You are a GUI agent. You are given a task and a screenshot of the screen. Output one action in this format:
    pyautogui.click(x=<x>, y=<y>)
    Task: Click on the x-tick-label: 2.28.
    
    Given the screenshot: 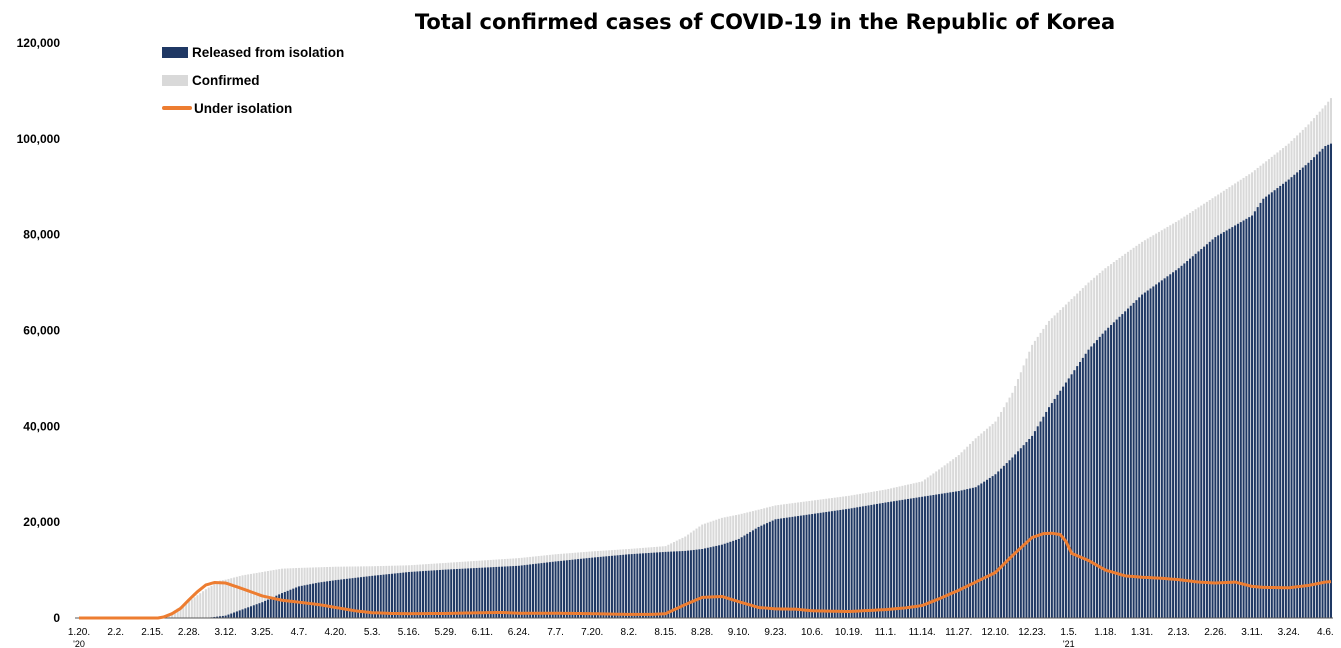 What is the action you would take?
    pyautogui.click(x=189, y=632)
    